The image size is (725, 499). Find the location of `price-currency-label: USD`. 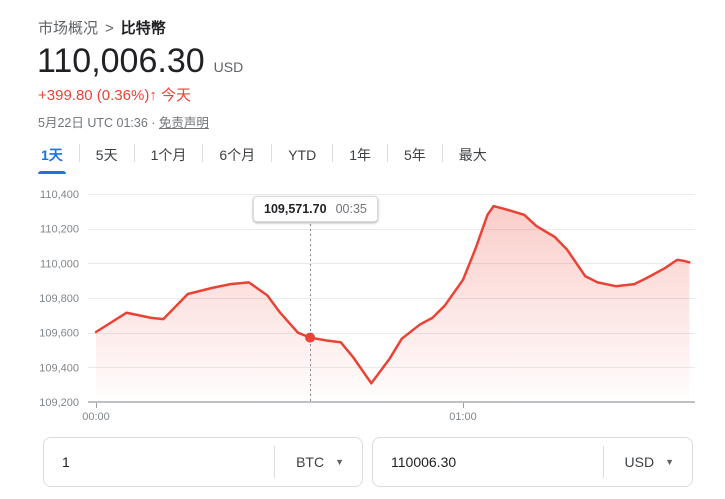

price-currency-label: USD is located at coordinates (228, 67).